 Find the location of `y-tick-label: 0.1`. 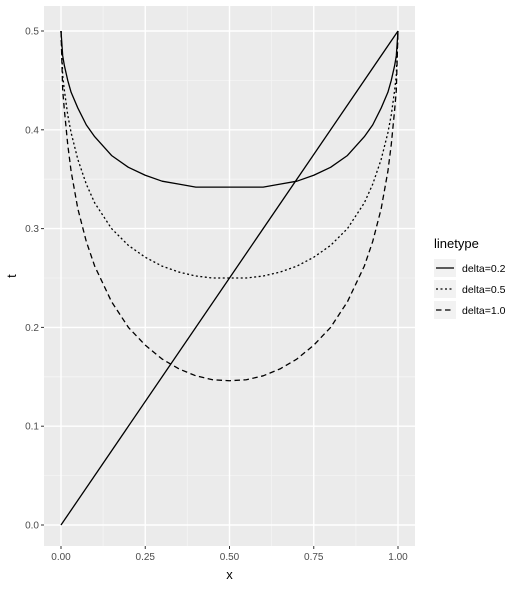

y-tick-label: 0.1 is located at coordinates (32, 427).